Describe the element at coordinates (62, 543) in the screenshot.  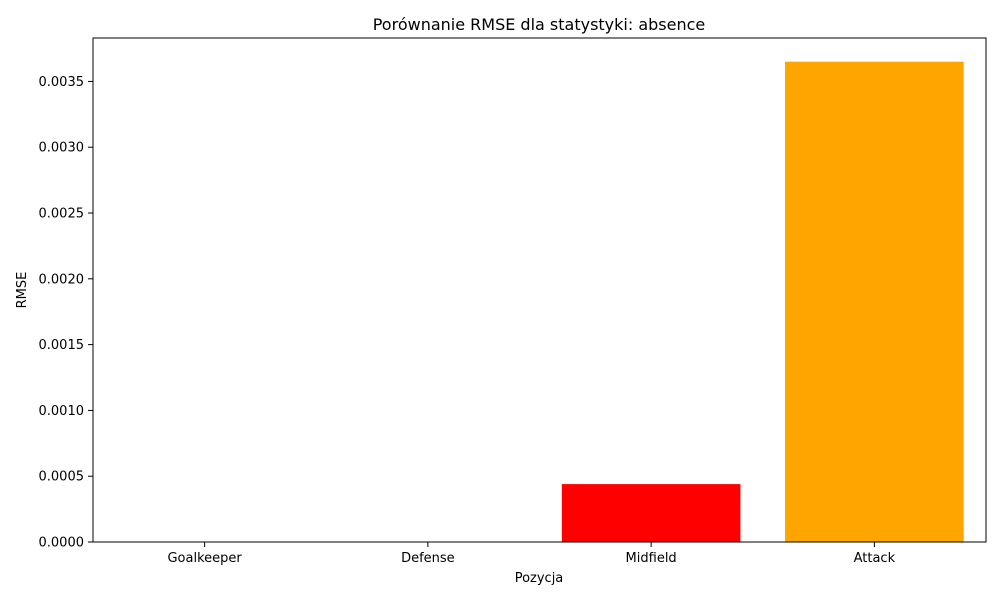
I see `y-tick-label: 0.0000` at that location.